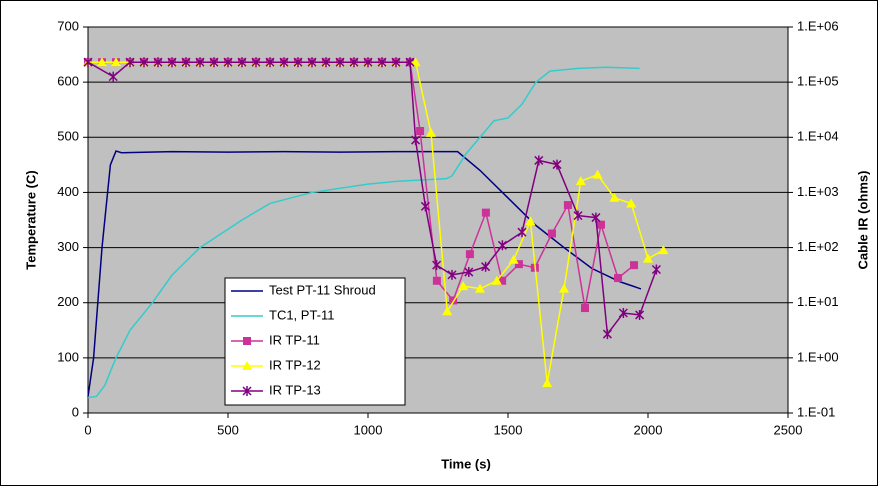 This screenshot has width=885, height=490. What do you see at coordinates (68, 191) in the screenshot?
I see `y-tick-label: 400` at bounding box center [68, 191].